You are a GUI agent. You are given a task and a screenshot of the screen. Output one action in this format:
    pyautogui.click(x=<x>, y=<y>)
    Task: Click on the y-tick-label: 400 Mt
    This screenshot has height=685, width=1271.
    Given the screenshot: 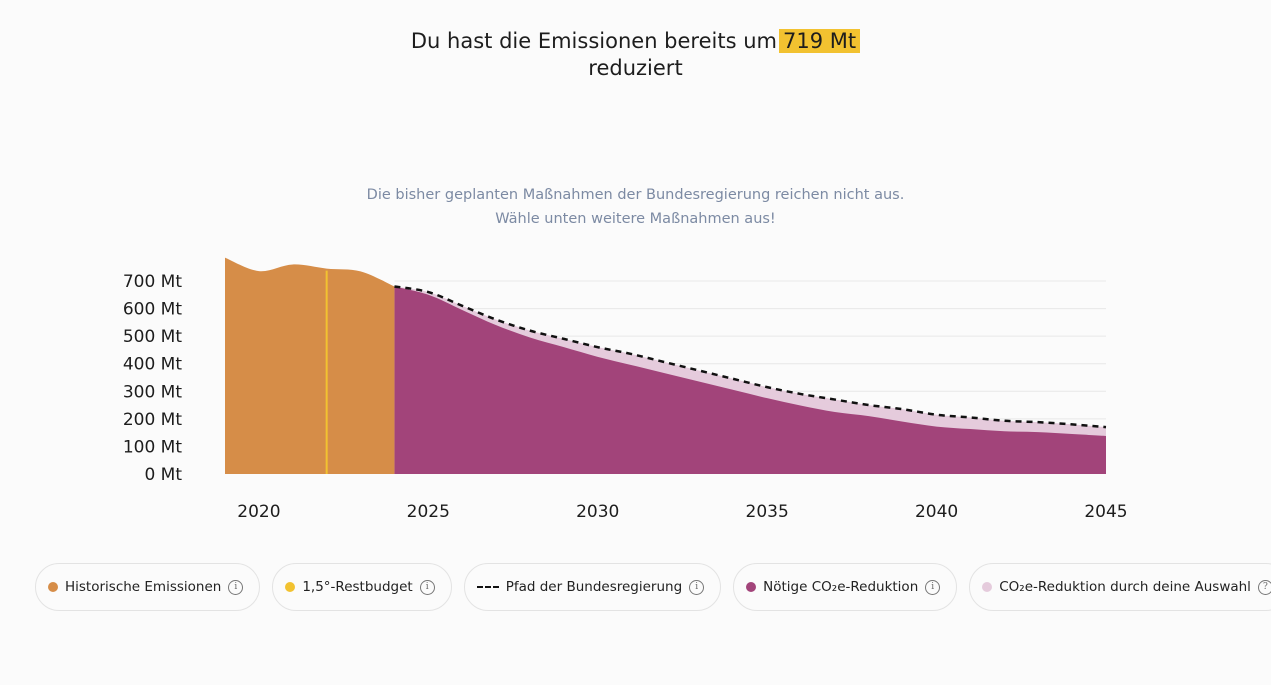 What is the action you would take?
    pyautogui.click(x=153, y=365)
    